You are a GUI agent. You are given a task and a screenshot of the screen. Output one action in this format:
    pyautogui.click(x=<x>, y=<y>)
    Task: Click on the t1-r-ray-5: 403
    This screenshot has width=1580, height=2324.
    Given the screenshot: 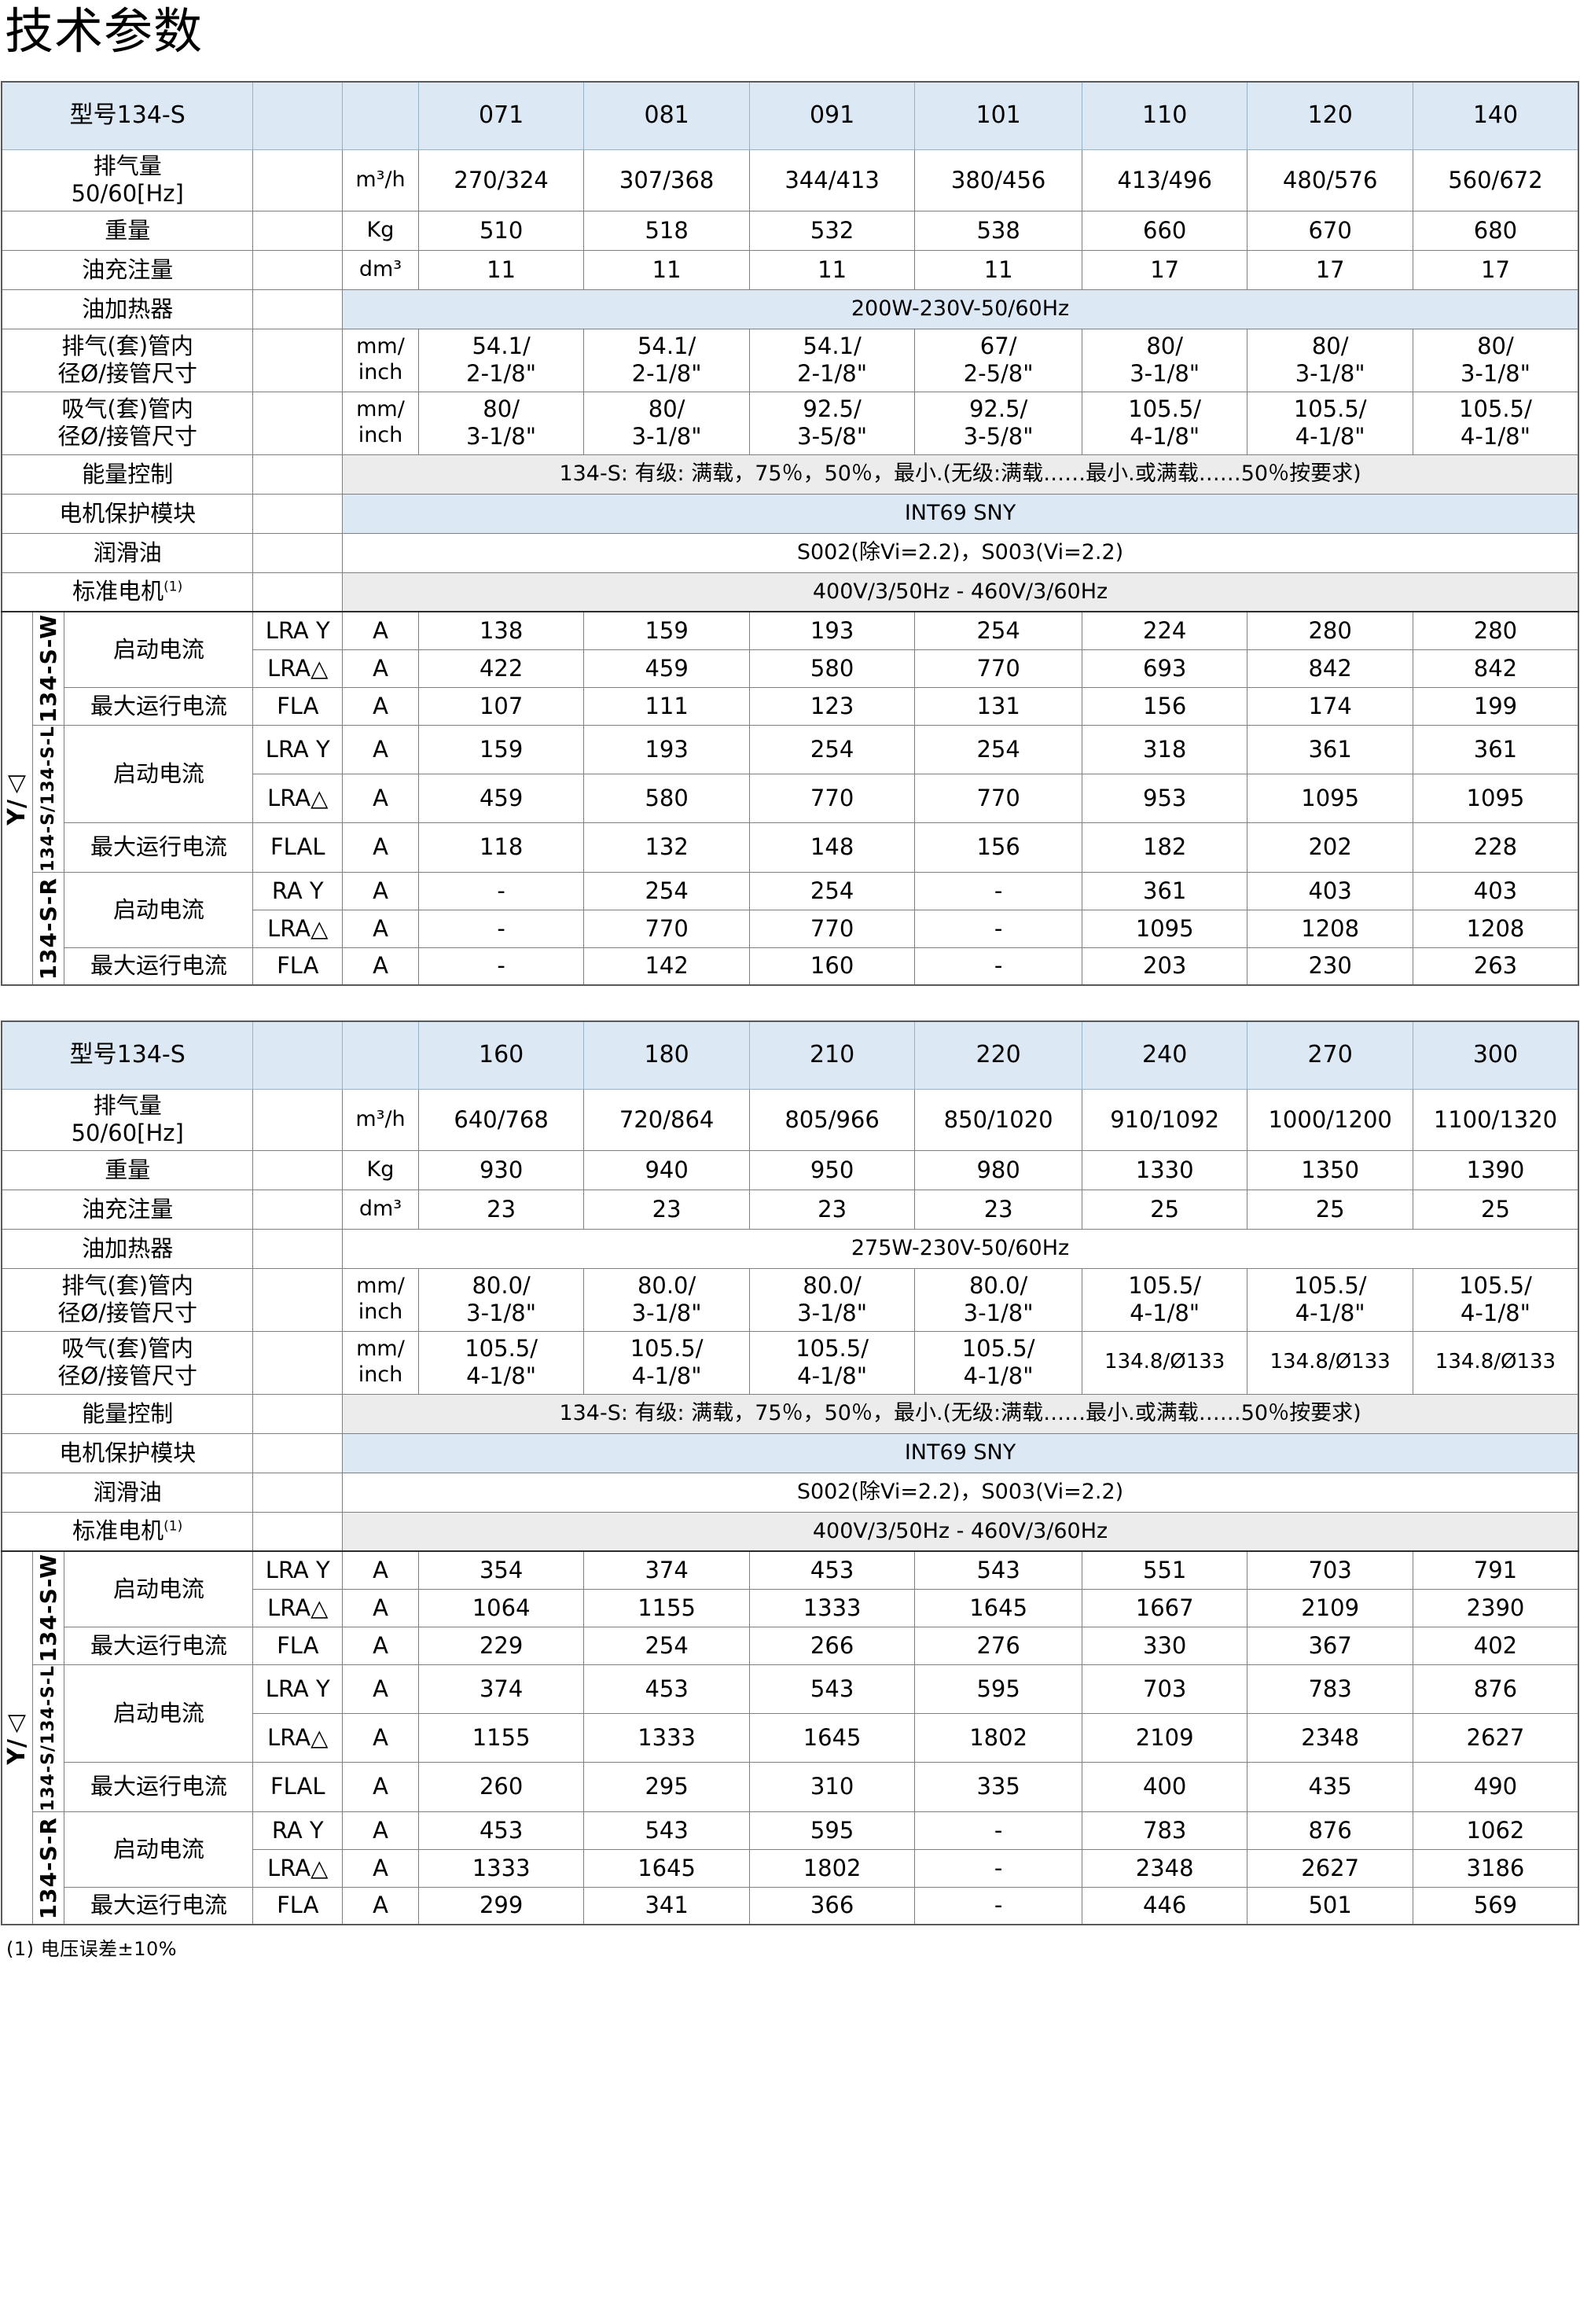 What is the action you would take?
    pyautogui.click(x=1330, y=890)
    